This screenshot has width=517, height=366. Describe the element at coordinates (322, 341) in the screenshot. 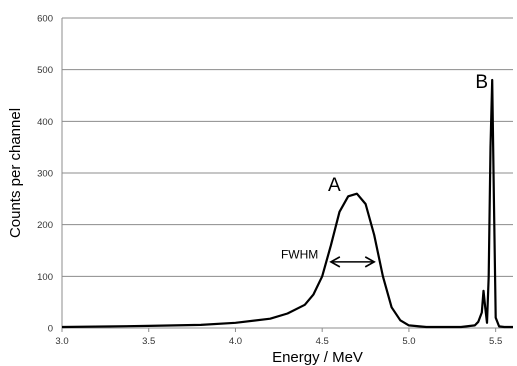

I see `x-tick-label: 4.5` at that location.